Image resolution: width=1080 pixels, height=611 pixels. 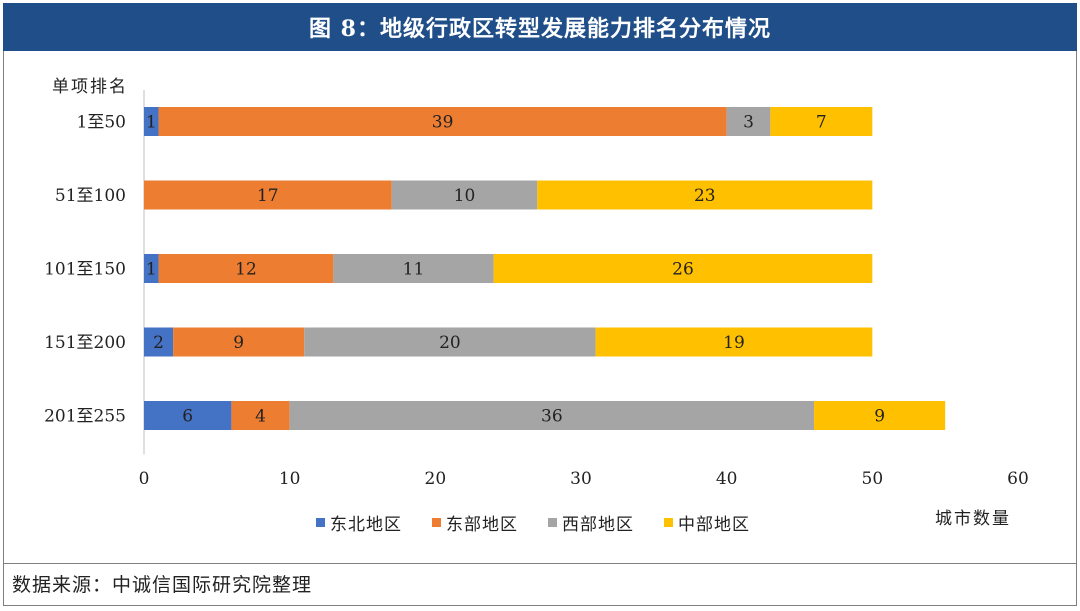 What do you see at coordinates (85, 270) in the screenshot?
I see `y-tick-label: 101至150` at bounding box center [85, 270].